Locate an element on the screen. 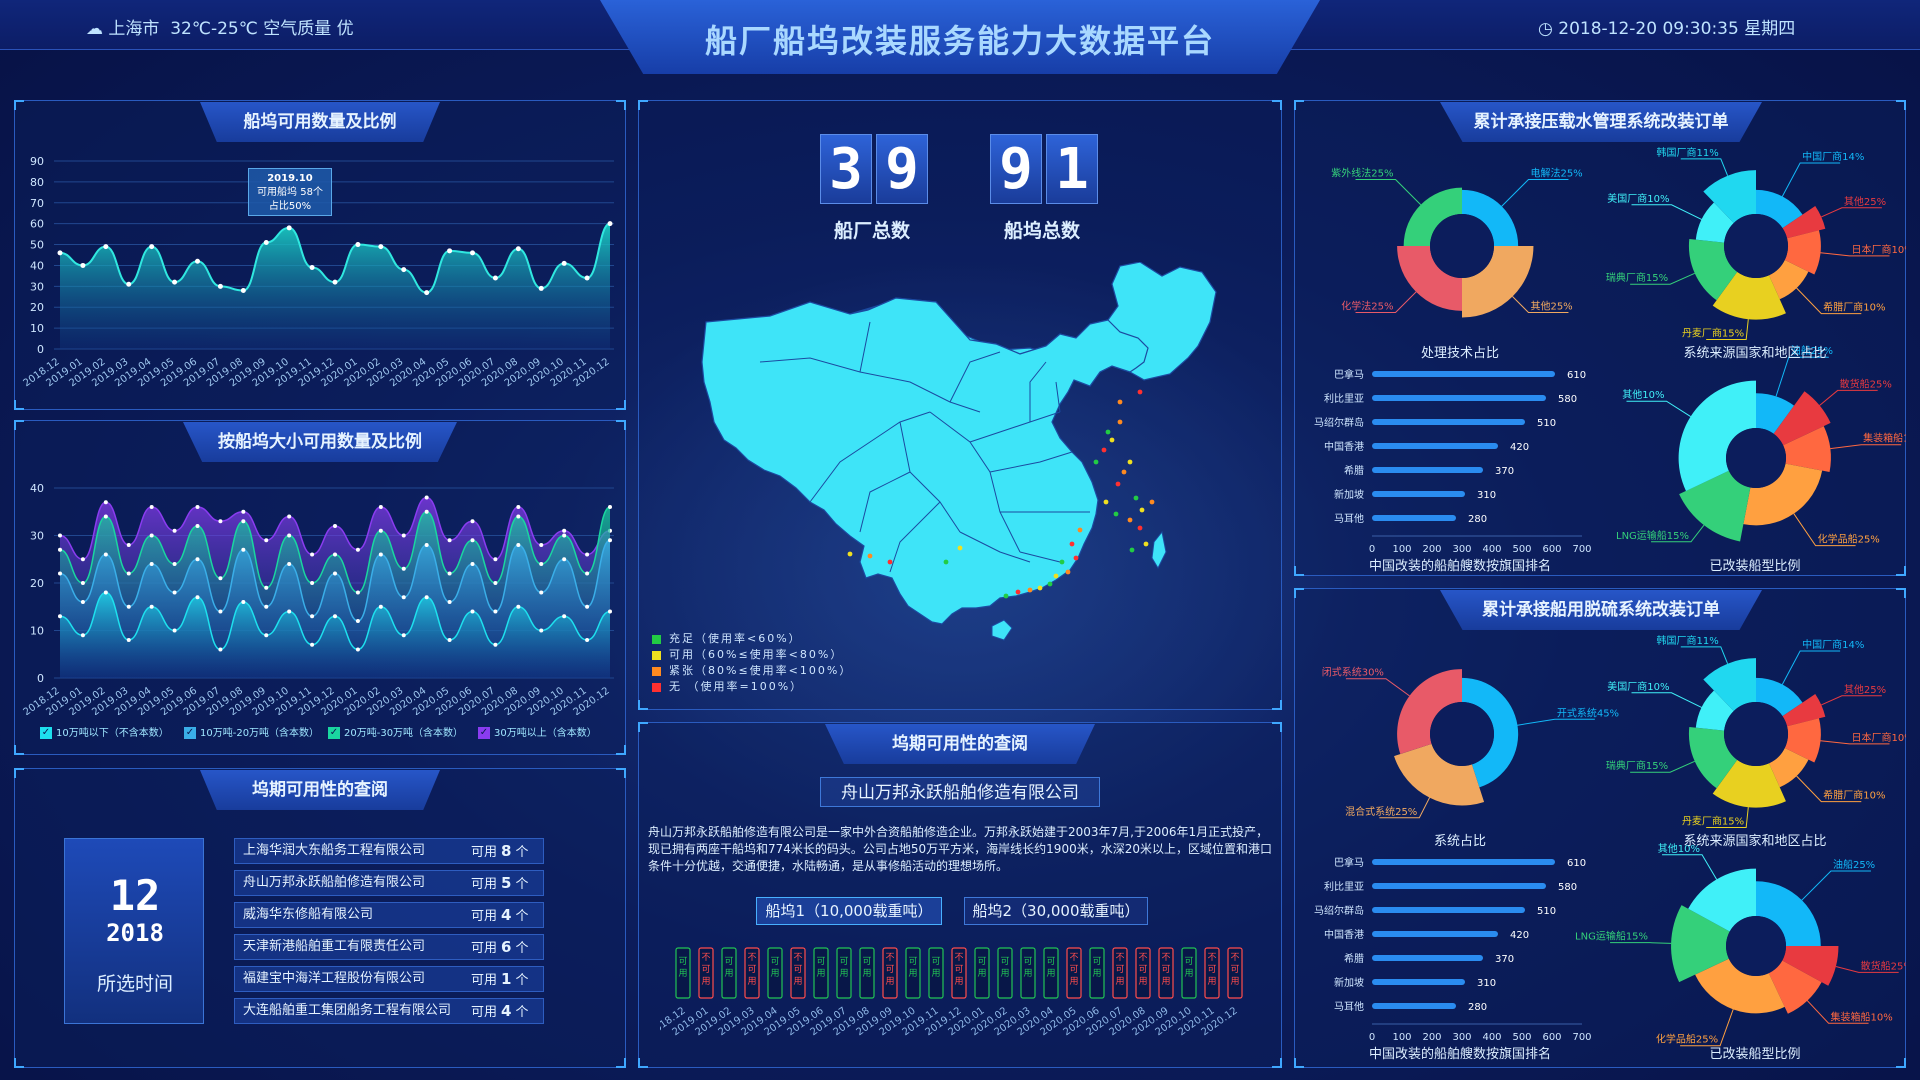  company-row: 大连船舶重工集团船务工程有限公司 可用 4 个 is located at coordinates (389, 1011).